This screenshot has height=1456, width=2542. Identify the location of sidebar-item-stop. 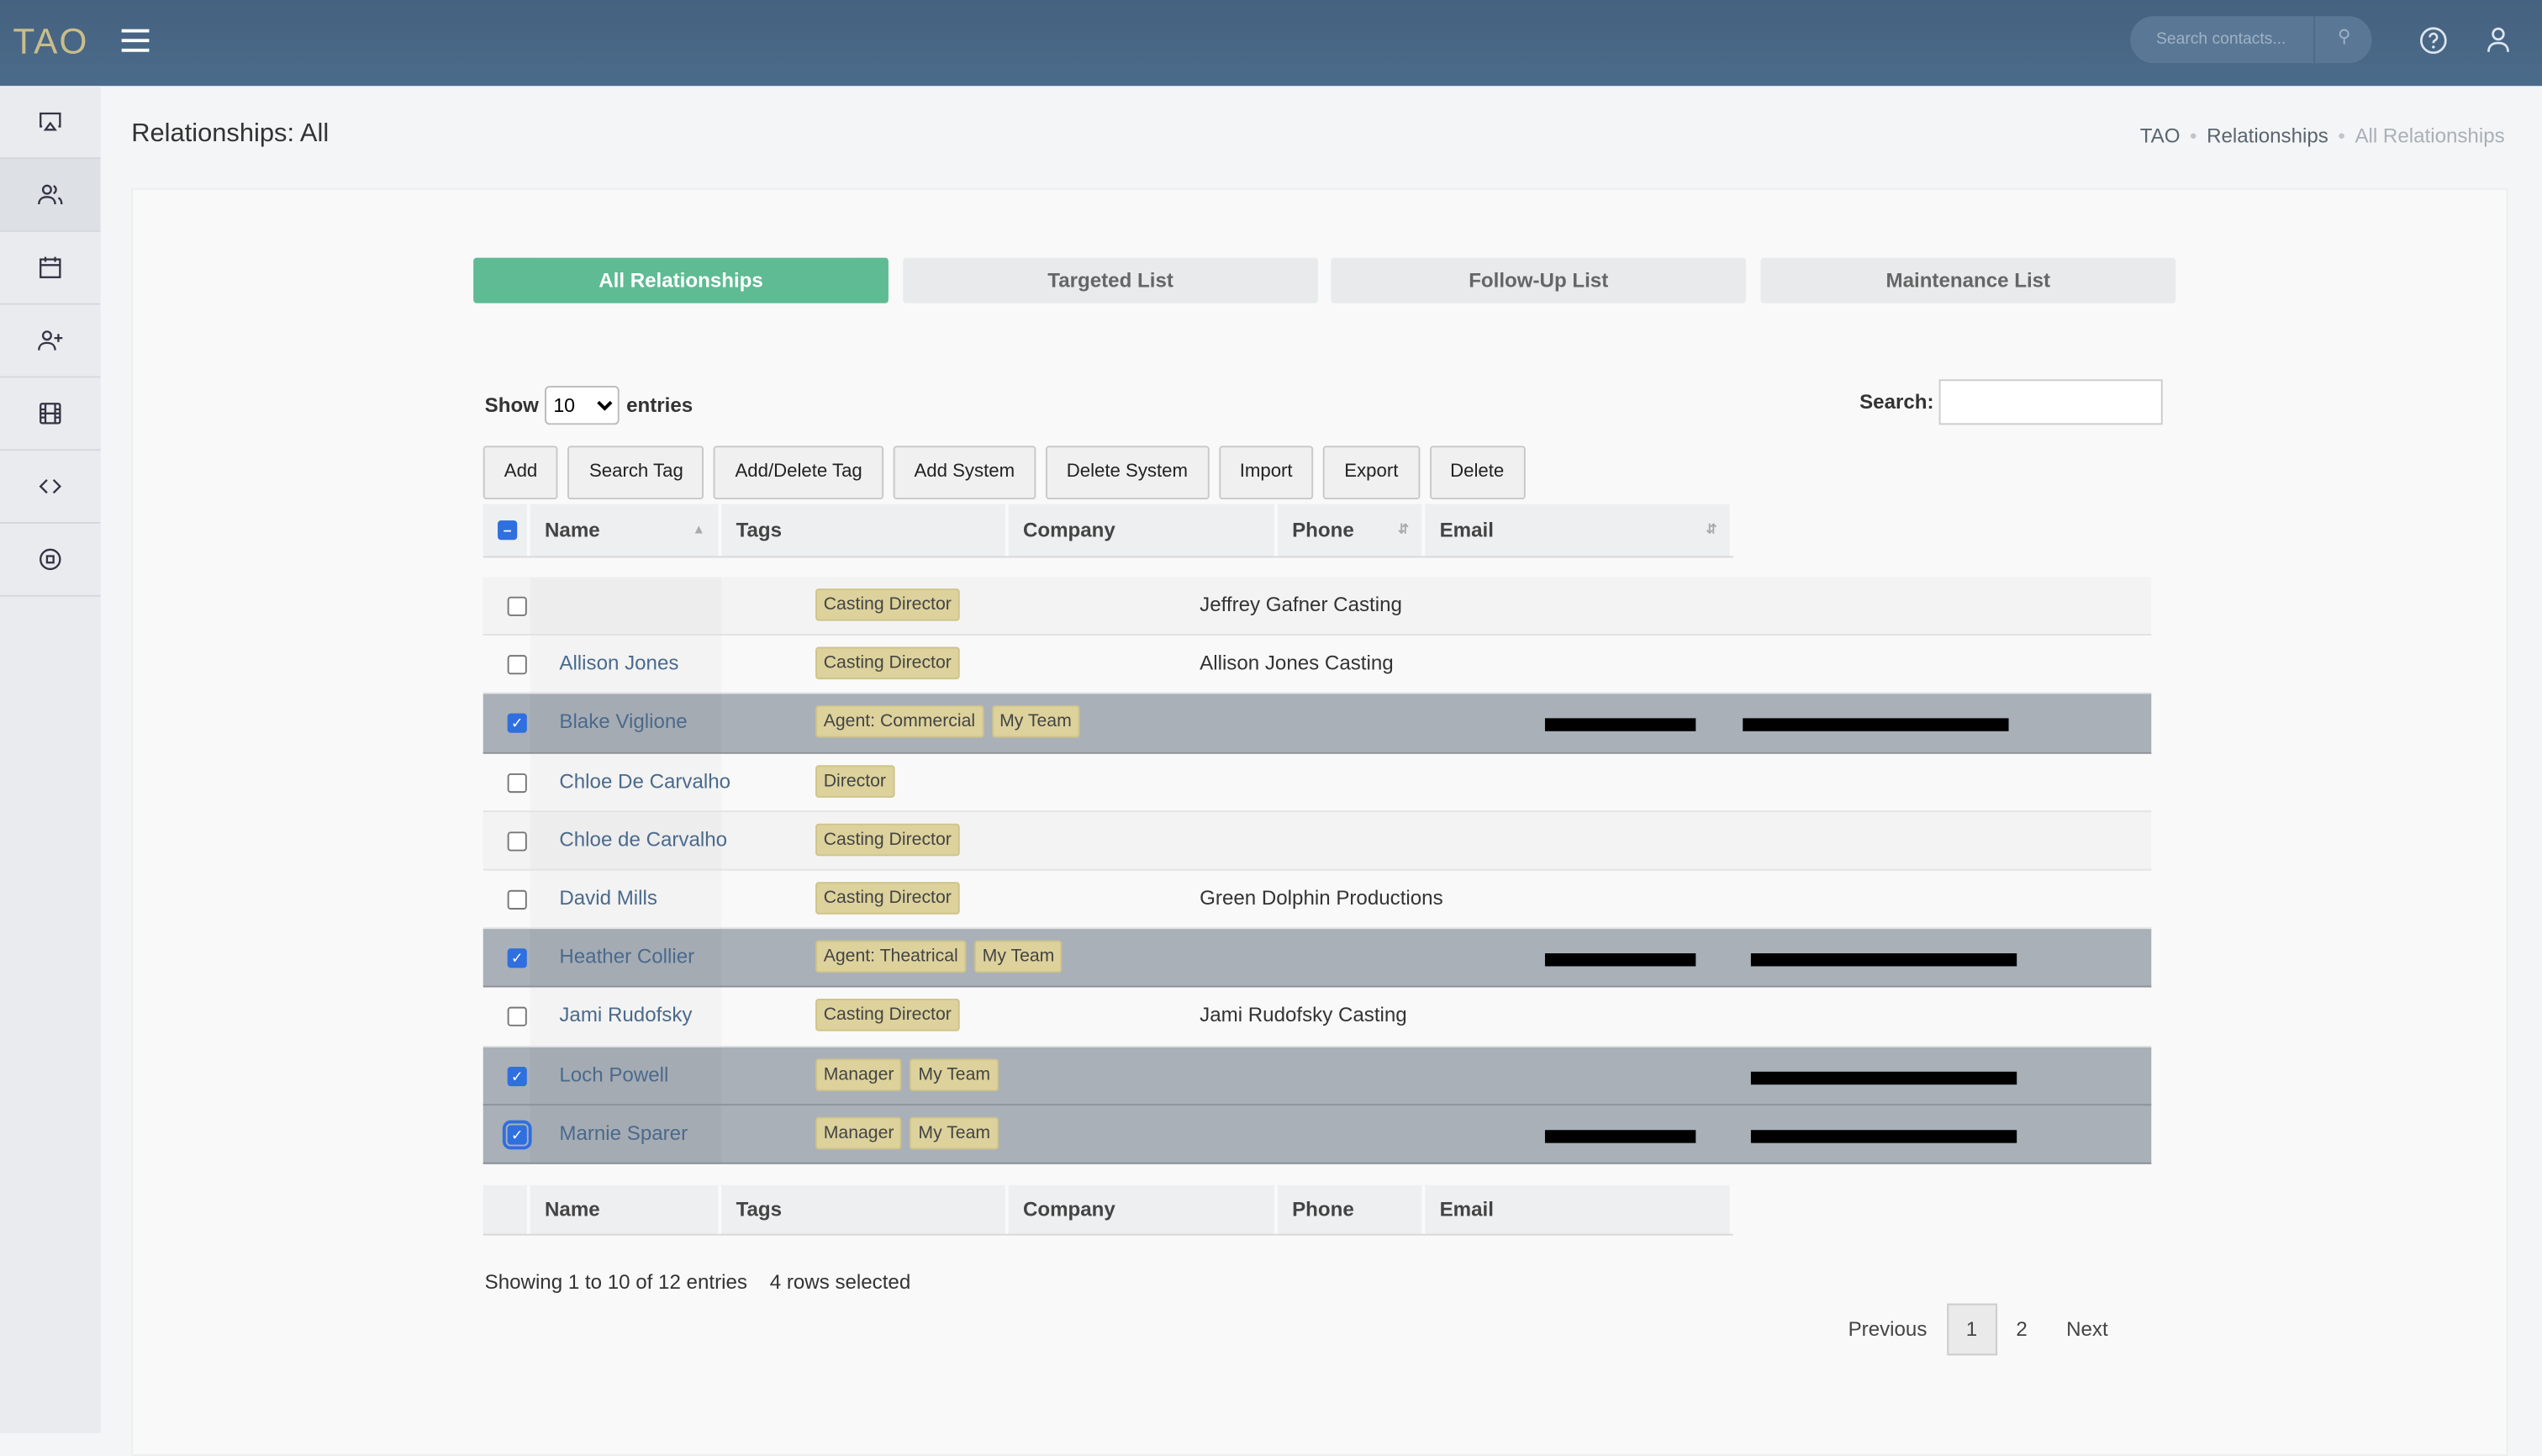
(50, 560).